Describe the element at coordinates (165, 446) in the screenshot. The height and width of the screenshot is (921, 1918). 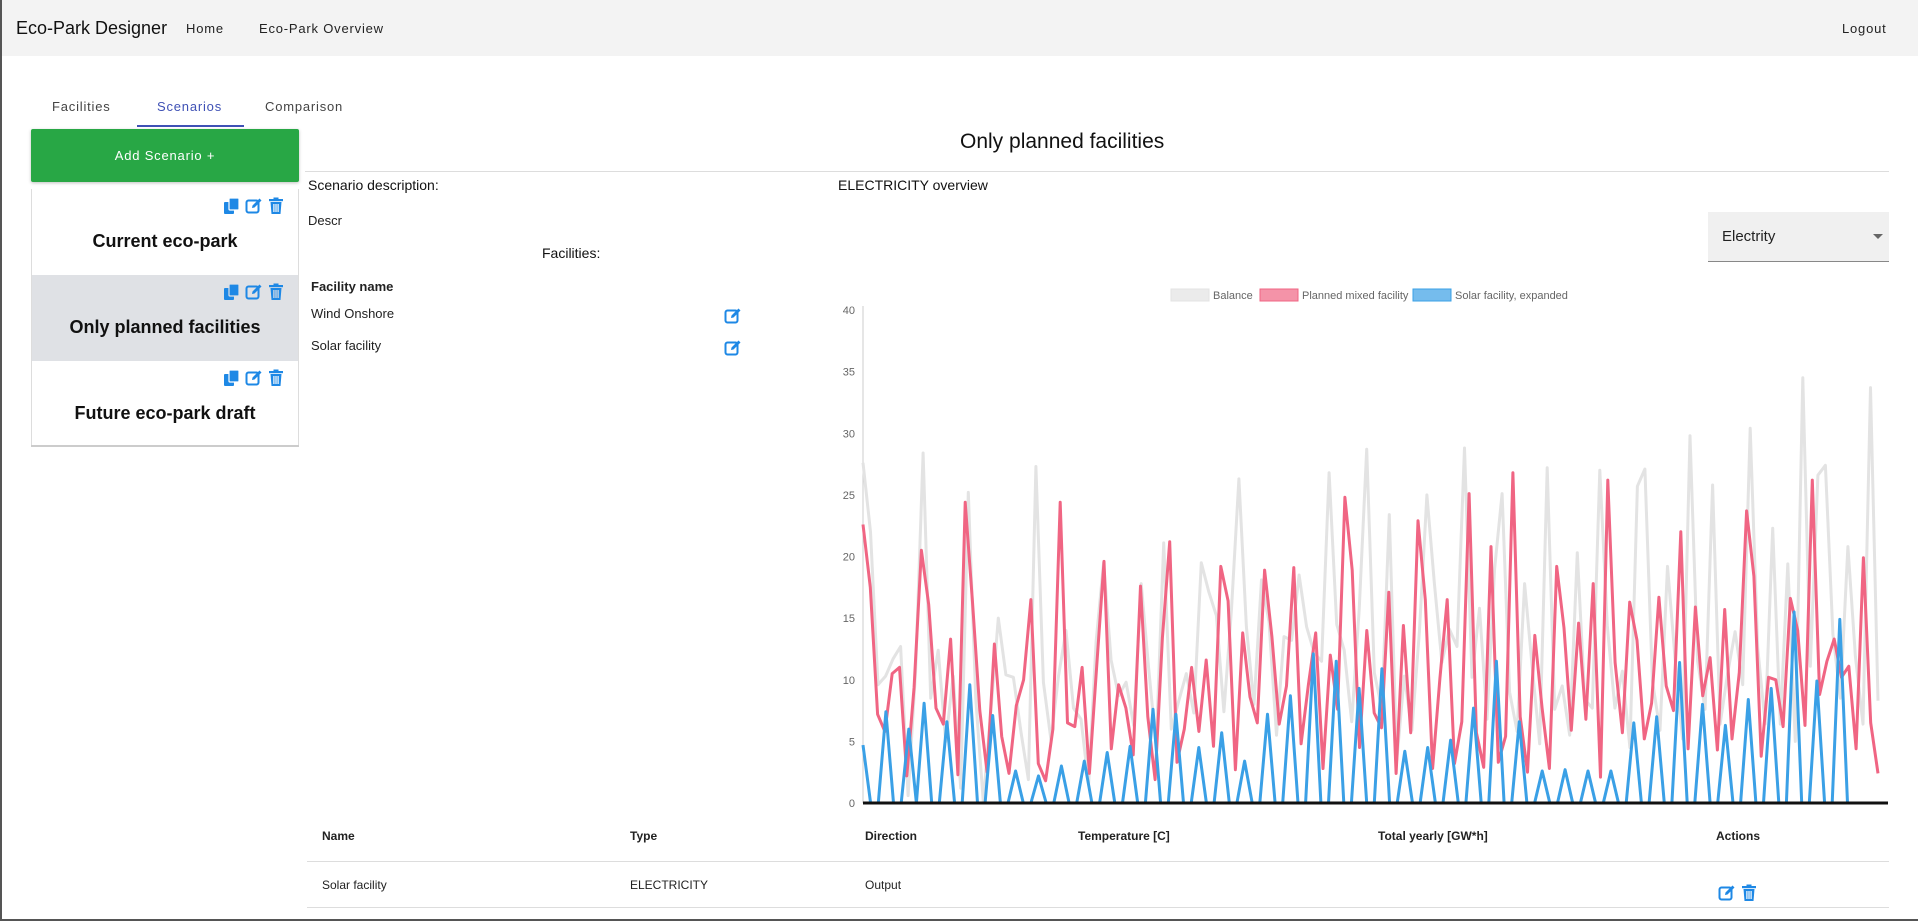
I see `scenario-list-bottom` at that location.